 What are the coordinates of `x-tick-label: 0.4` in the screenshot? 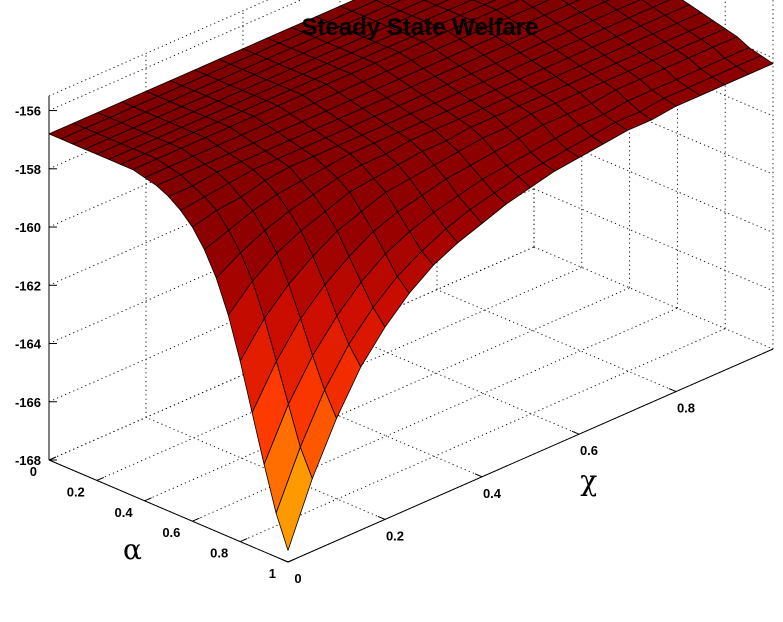 It's located at (492, 493).